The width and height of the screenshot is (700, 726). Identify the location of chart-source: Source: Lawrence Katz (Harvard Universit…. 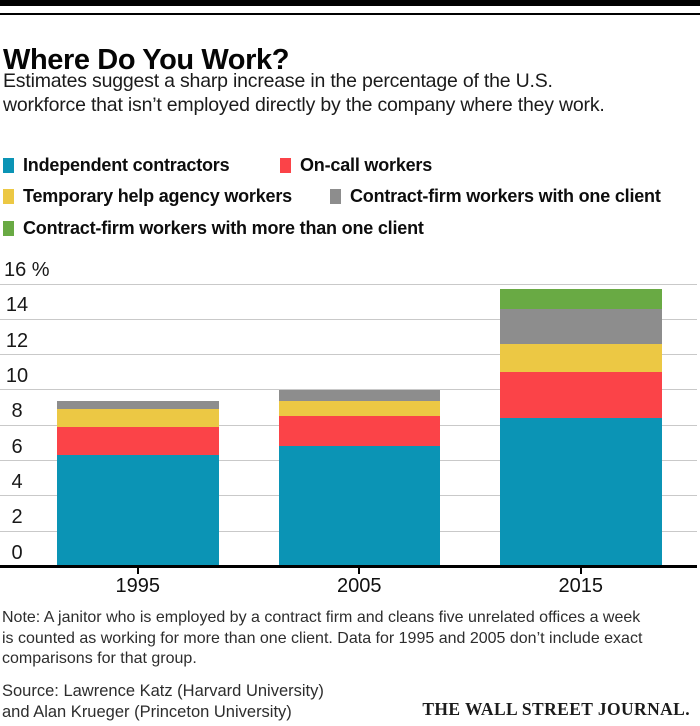
(163, 702).